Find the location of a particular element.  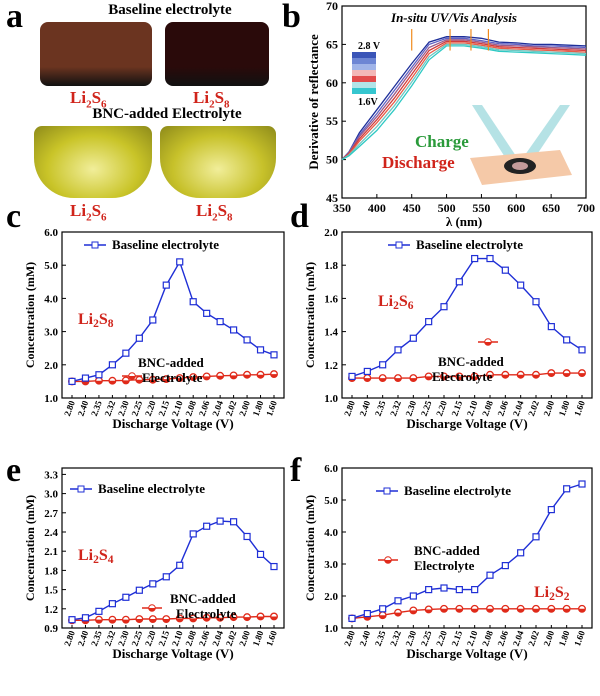

label-li2s6-bnc: Li2S6 is located at coordinates (88, 212).